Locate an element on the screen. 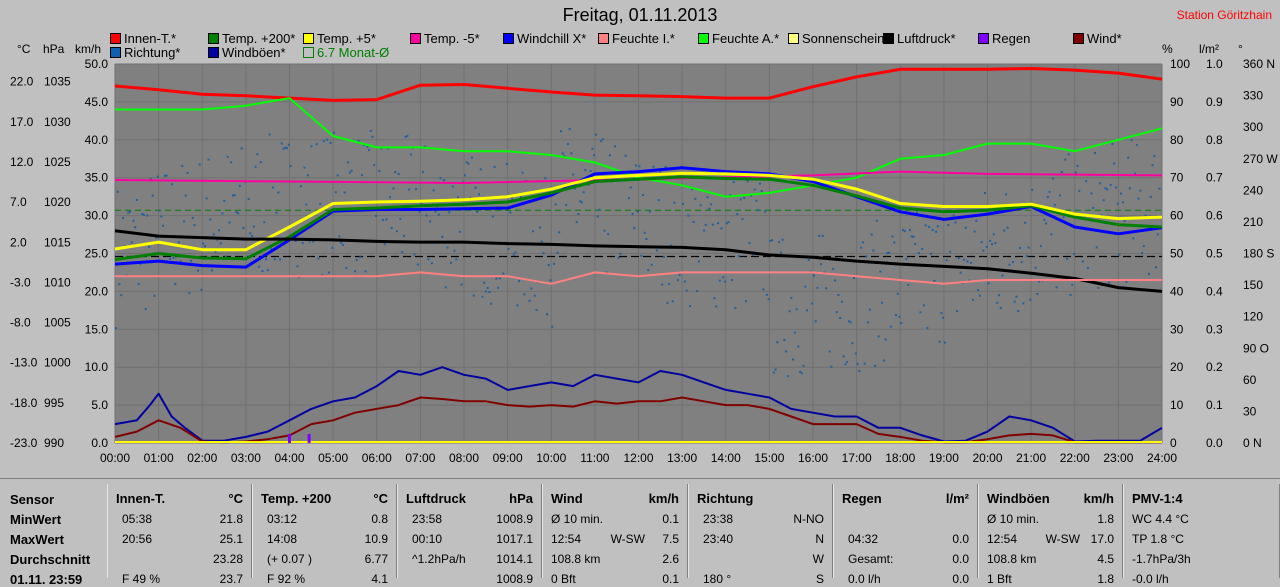  chart-title: Freitag, 01.11.2013 is located at coordinates (640, 15).